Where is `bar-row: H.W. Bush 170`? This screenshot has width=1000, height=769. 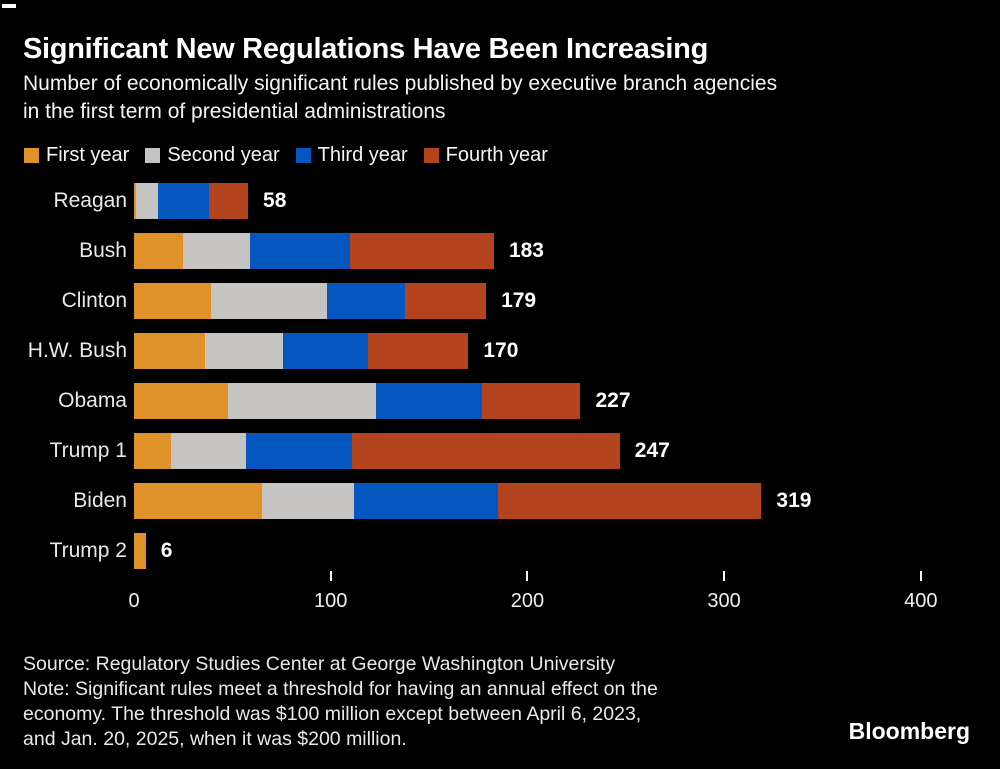 bar-row: H.W. Bush 170 is located at coordinates (500, 351).